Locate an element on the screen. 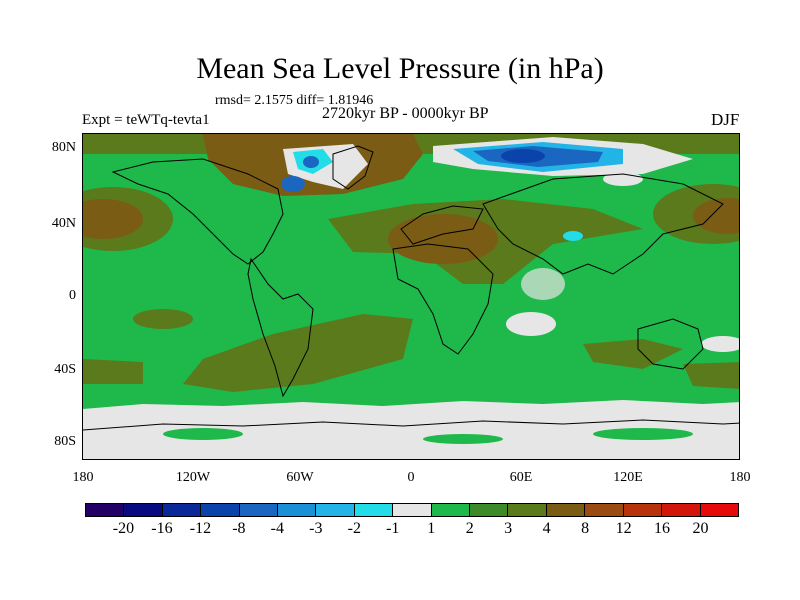 Image resolution: width=800 pixels, height=600 pixels. field-npac-high-core-west is located at coordinates (113, 219).